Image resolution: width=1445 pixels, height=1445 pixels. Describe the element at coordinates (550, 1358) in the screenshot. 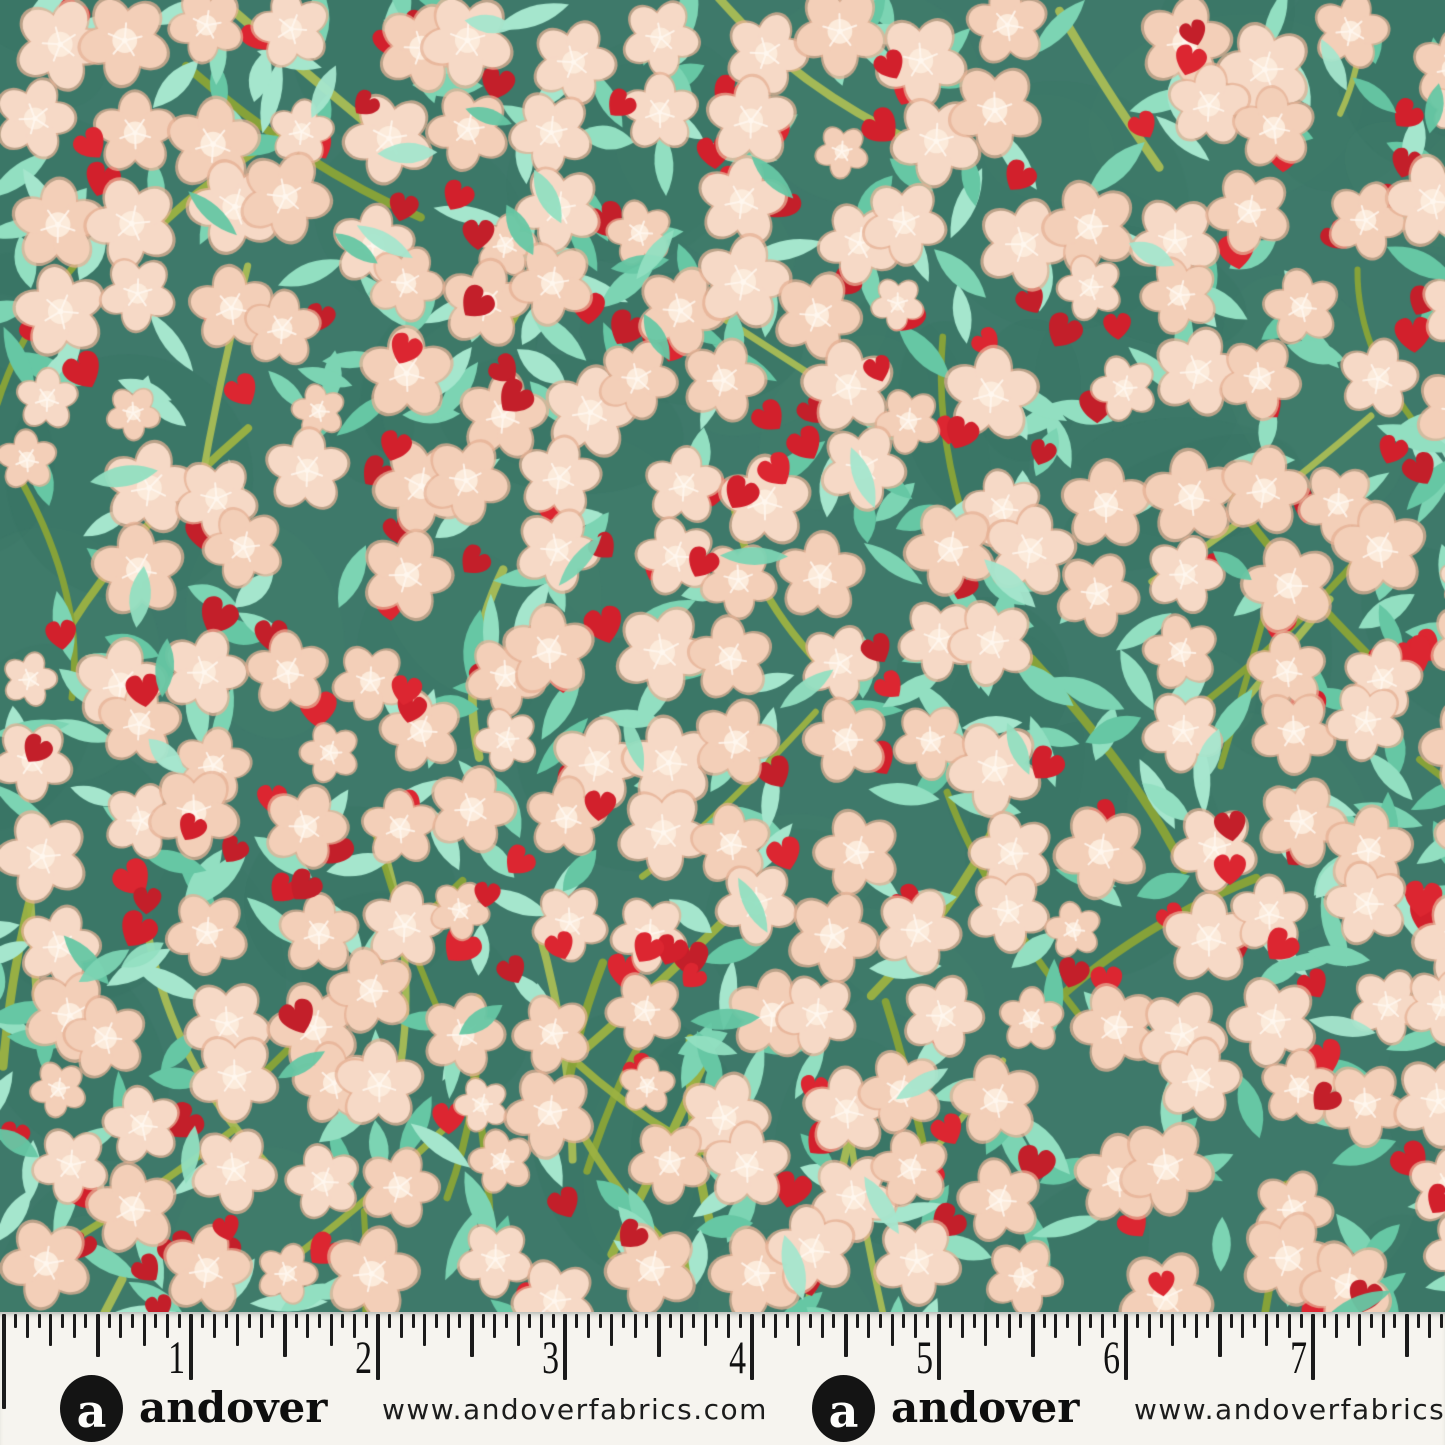

I see `ruler-inch-label: 3` at that location.